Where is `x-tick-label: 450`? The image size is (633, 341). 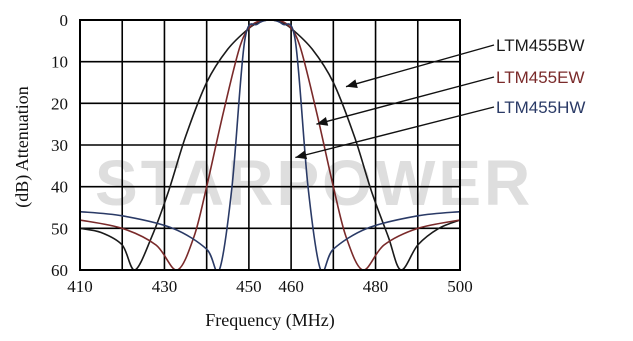
x-tick-label: 450 is located at coordinates (249, 286).